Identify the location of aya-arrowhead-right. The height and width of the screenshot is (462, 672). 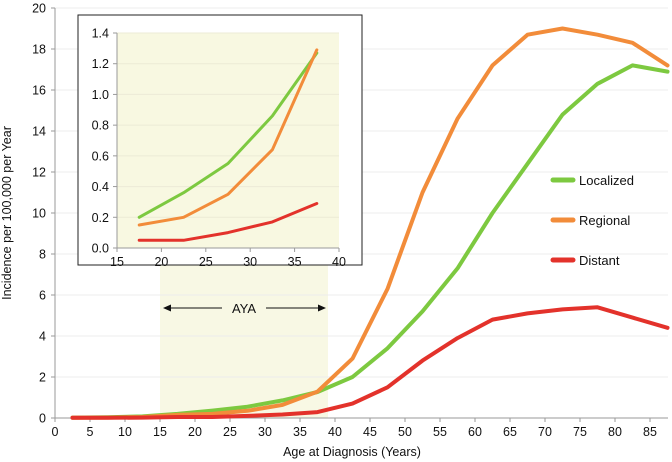
(322, 308).